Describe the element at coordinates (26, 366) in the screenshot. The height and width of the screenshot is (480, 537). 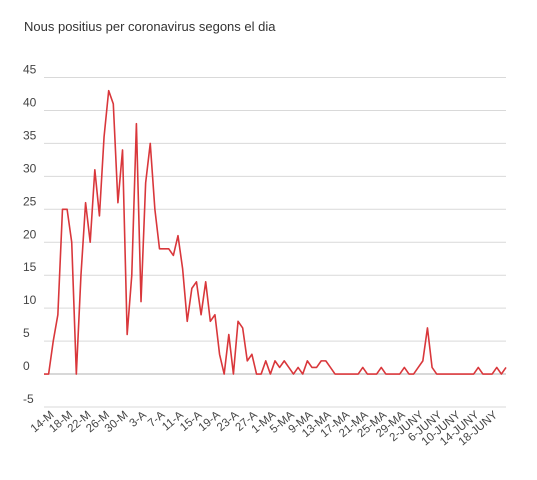
I see `y-tick-label: 0` at that location.